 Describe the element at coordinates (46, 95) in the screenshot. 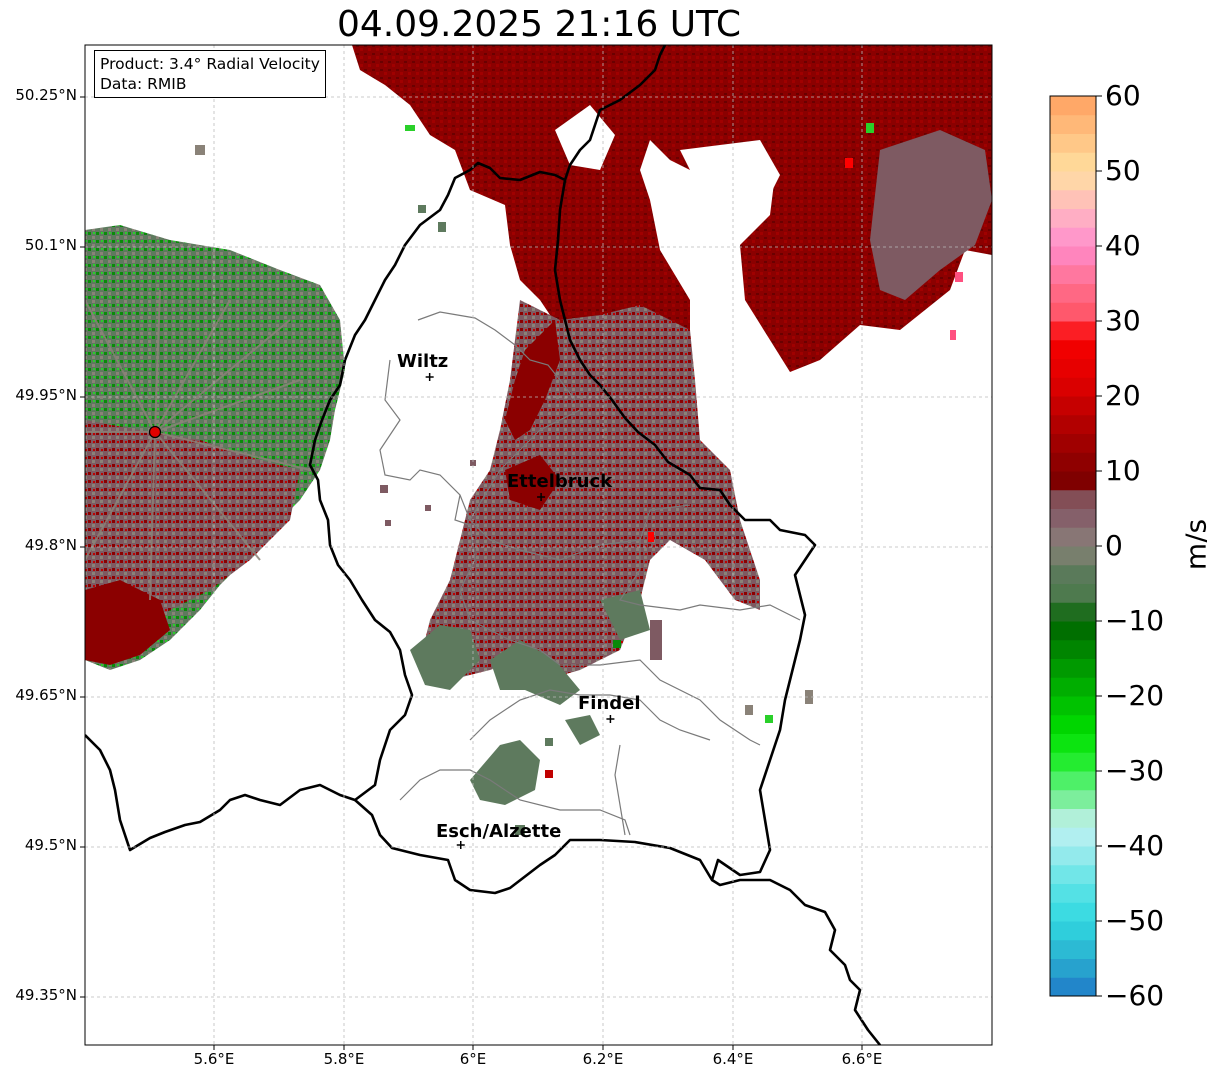

I see `lat-tick-label: 50.25°N` at that location.